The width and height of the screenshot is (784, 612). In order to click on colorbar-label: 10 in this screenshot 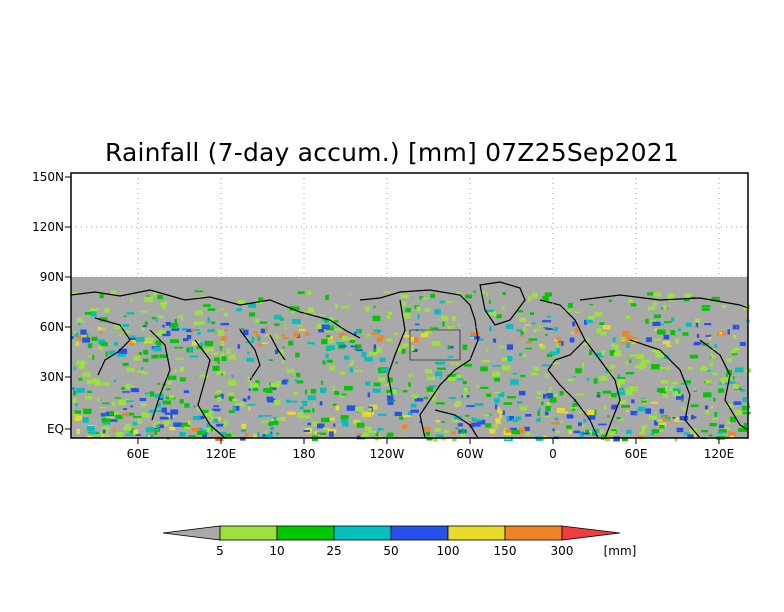, I will do `click(276, 551)`.